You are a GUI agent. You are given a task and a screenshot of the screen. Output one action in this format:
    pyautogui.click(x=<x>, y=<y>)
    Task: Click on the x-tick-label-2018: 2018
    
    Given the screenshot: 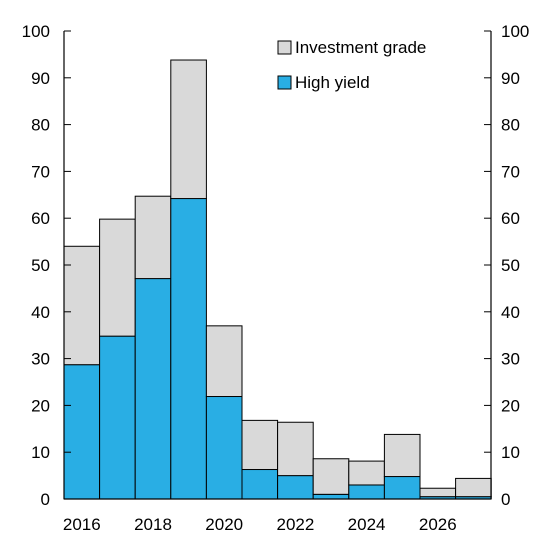 What is the action you would take?
    pyautogui.click(x=153, y=524)
    